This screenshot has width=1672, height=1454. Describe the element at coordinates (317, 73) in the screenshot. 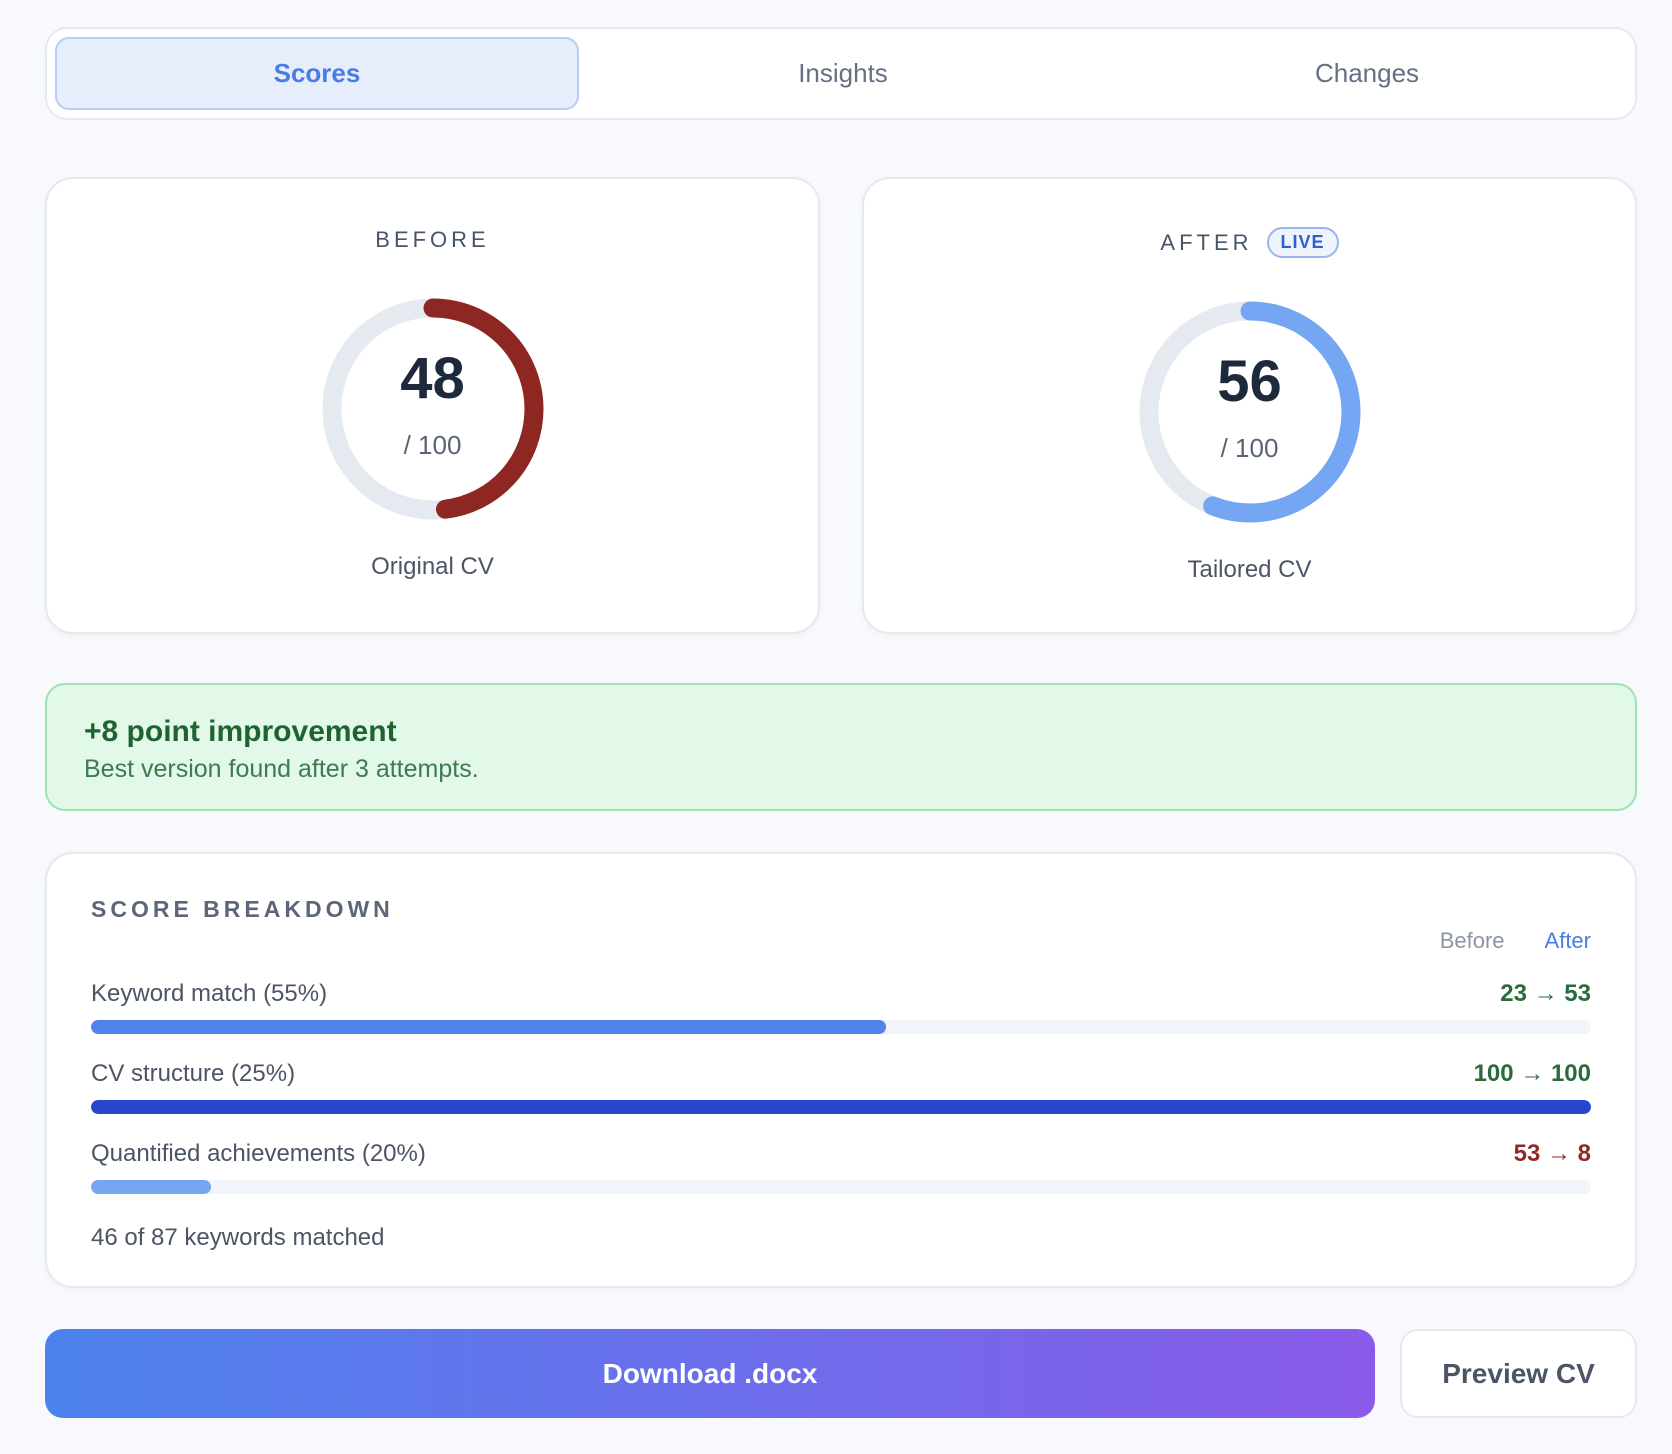

I see `tab-scores: Scores` at that location.